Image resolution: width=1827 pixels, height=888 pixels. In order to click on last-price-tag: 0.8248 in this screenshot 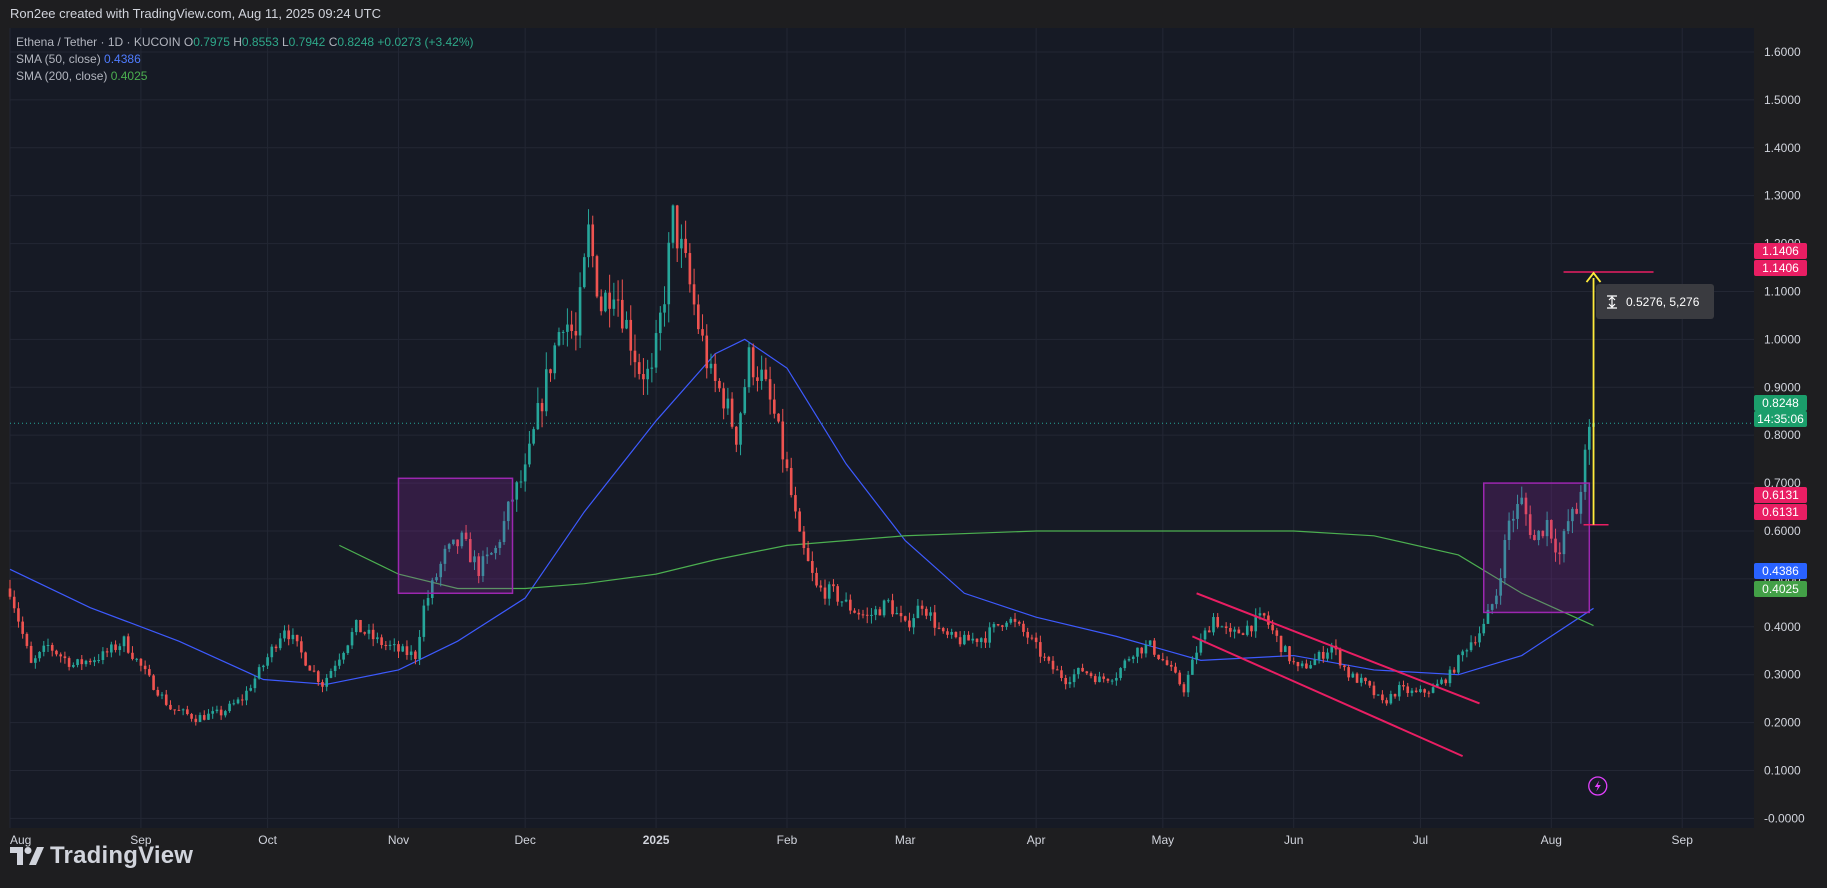, I will do `click(1780, 403)`.